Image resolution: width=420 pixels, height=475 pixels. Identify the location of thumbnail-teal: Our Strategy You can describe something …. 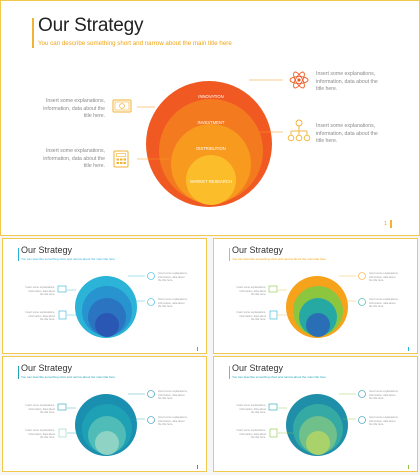
(104, 414).